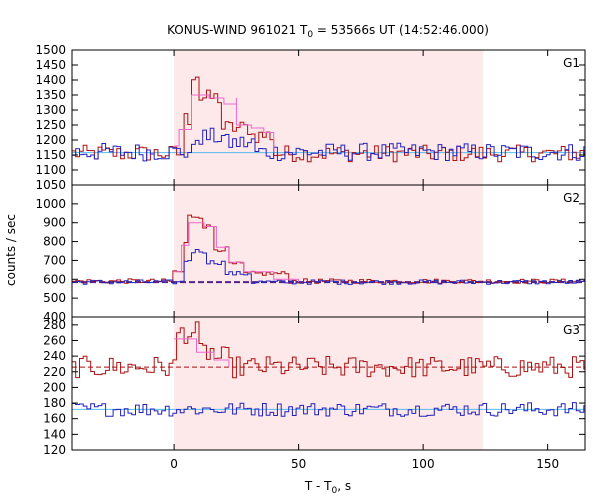 Image resolution: width=600 pixels, height=500 pixels. Describe the element at coordinates (11, 250) in the screenshot. I see `y-axis-label: counts / sec` at that location.